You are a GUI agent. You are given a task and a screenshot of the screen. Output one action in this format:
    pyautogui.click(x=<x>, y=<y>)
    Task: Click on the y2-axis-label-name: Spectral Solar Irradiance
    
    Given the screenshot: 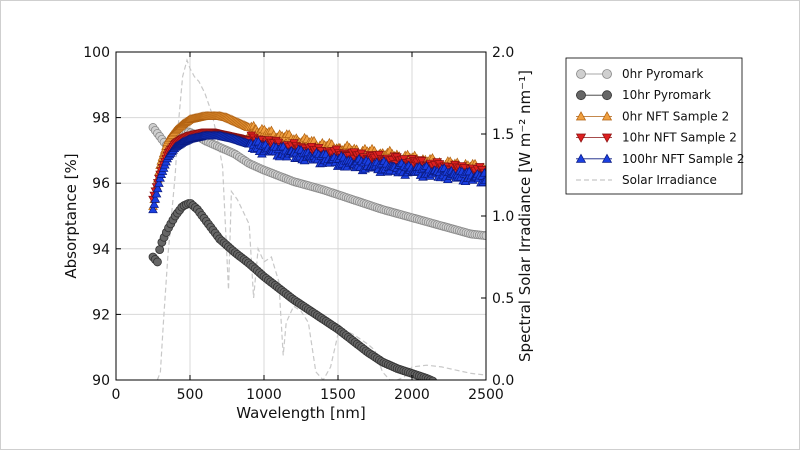 What is the action you would take?
    pyautogui.click(x=525, y=269)
    